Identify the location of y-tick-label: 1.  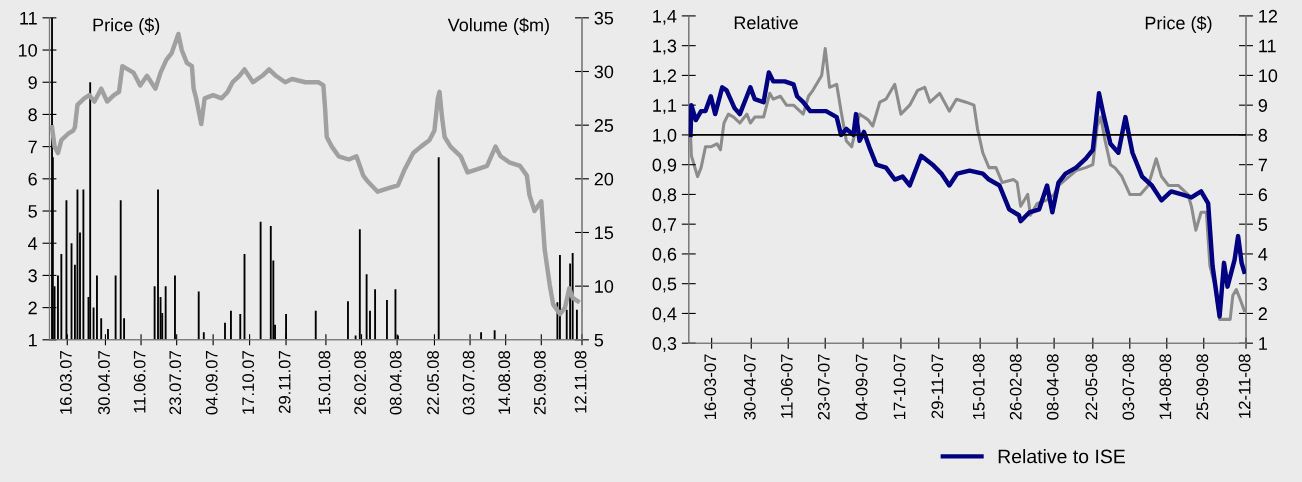
(33, 340).